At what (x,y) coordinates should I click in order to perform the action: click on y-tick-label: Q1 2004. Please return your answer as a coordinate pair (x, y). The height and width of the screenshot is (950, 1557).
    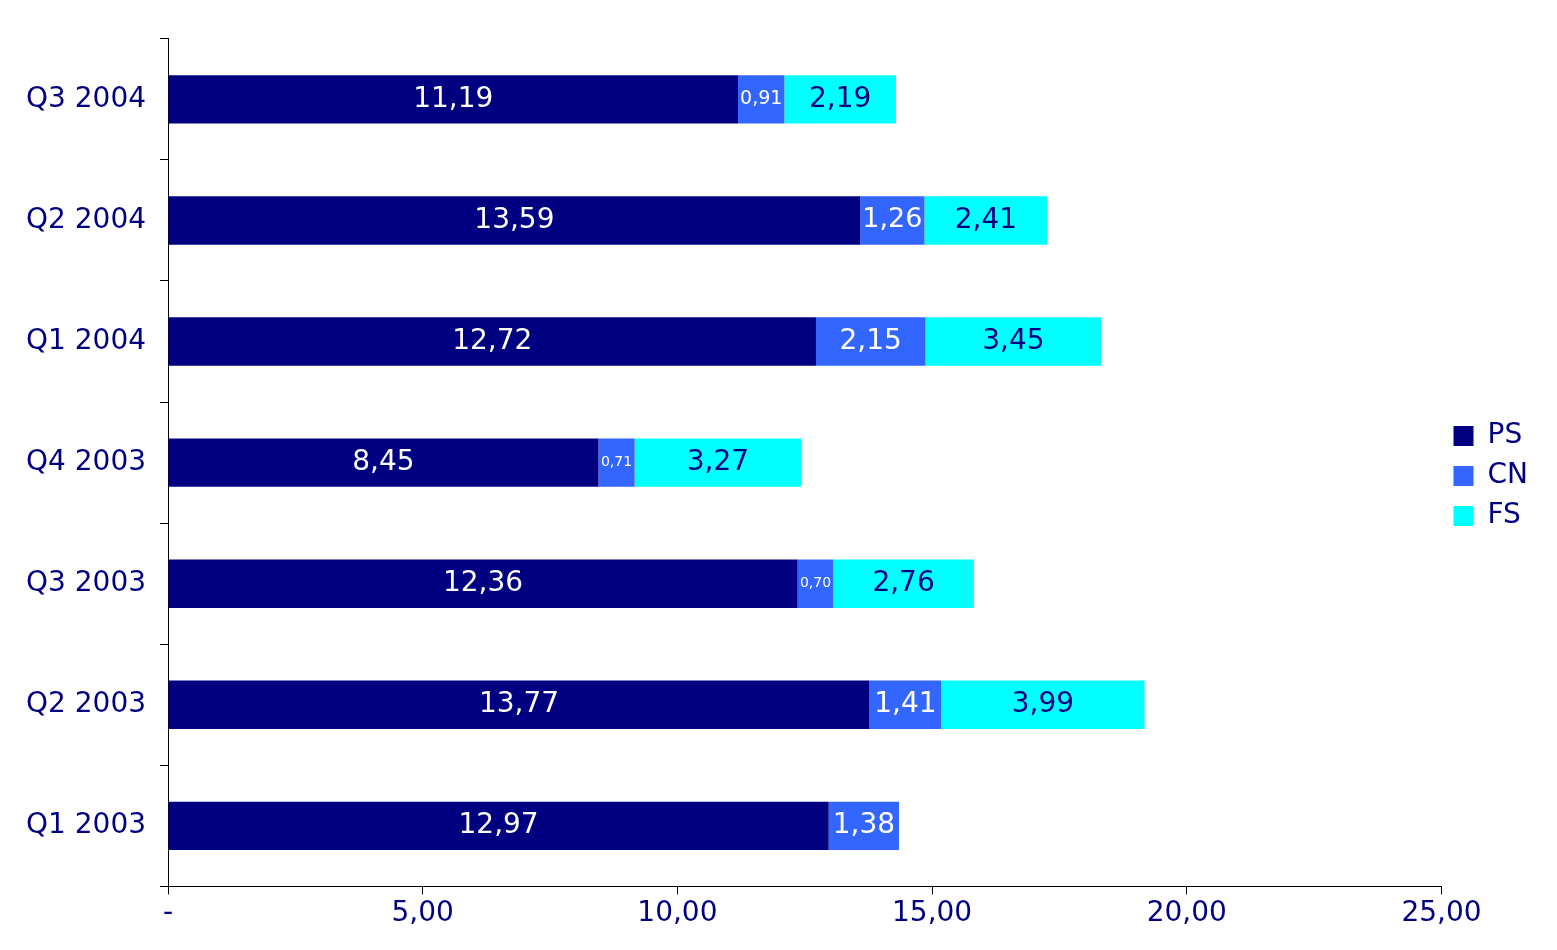
    Looking at the image, I should click on (86, 339).